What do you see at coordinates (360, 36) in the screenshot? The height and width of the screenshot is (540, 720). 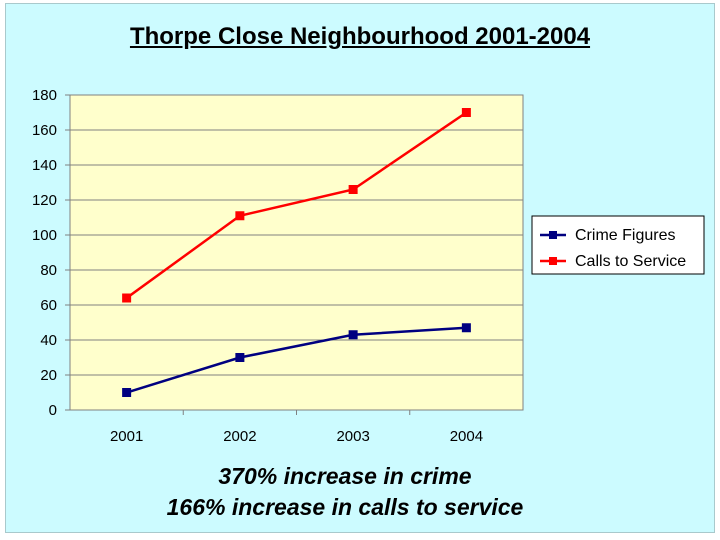 I see `chart-title: Thorpe Close Neighbourhood 2001-2004` at bounding box center [360, 36].